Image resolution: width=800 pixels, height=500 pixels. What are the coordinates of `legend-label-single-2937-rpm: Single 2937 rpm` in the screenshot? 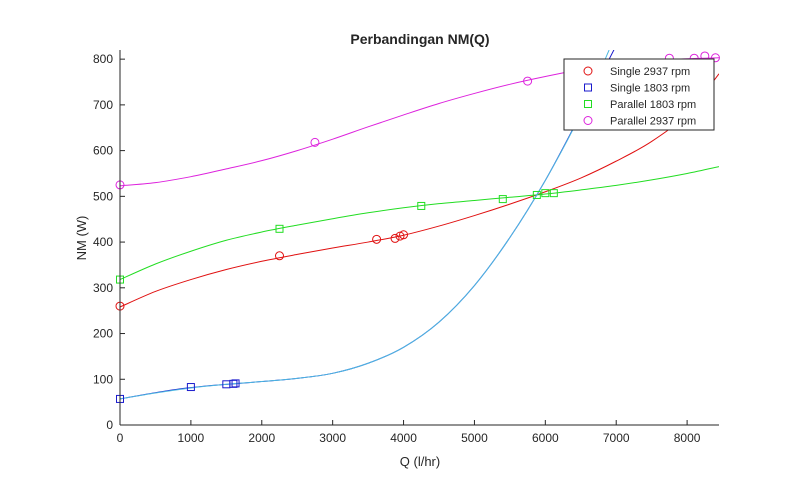 It's located at (650, 72).